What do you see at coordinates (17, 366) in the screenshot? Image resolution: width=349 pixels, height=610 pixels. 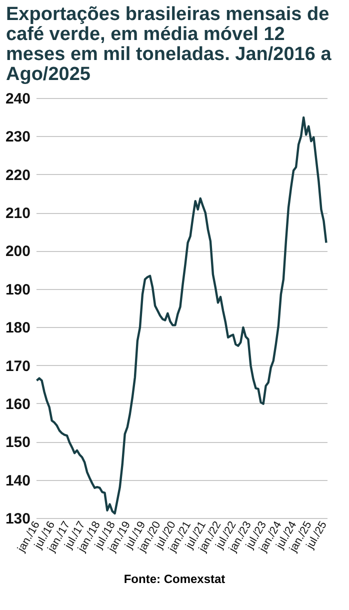 I see `y-tick-label: 170` at bounding box center [17, 366].